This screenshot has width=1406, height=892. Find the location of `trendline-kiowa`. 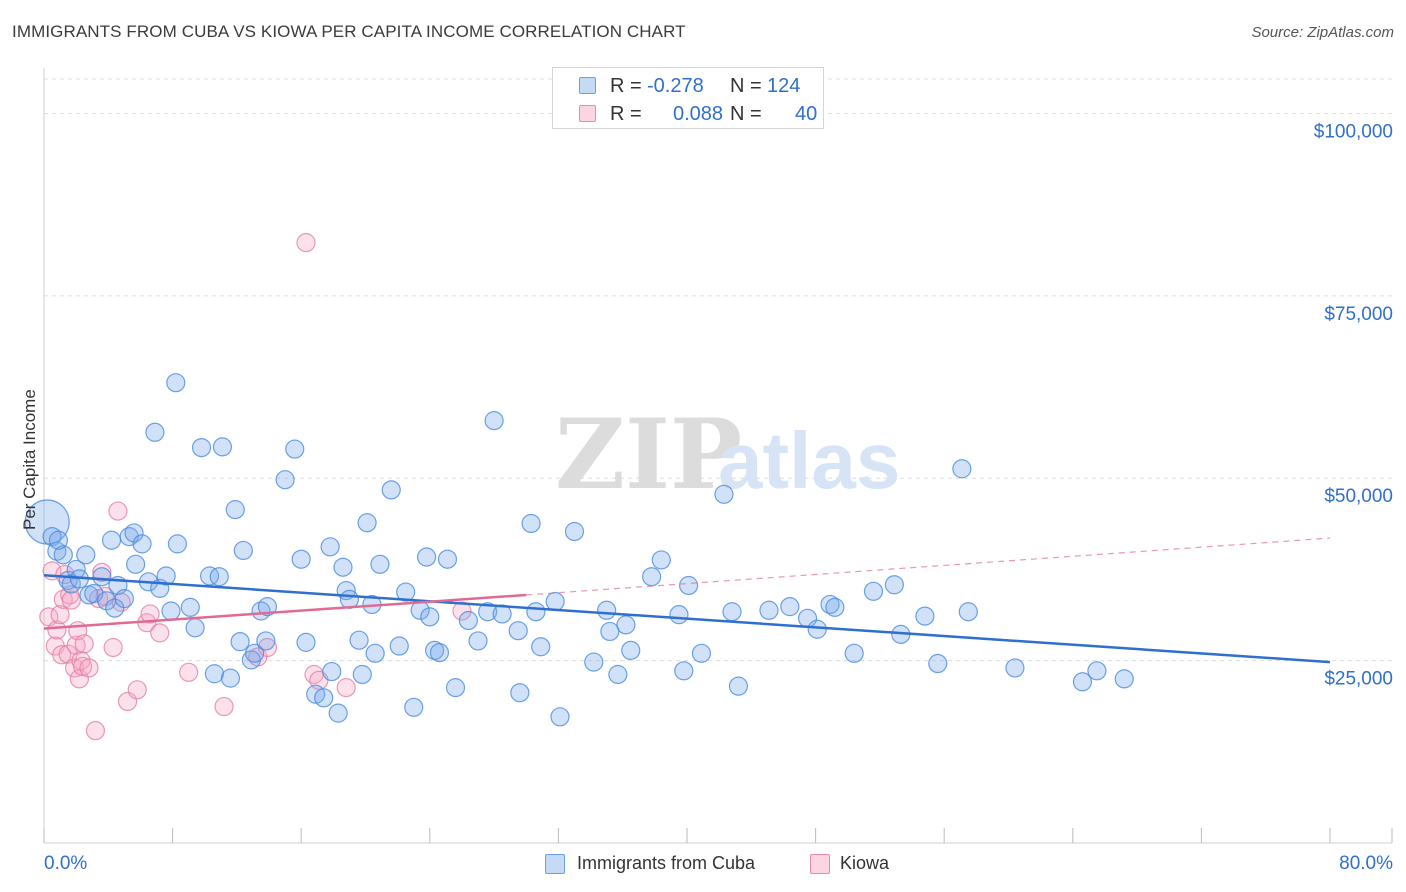

trendline-kiowa is located at coordinates (285, 611).